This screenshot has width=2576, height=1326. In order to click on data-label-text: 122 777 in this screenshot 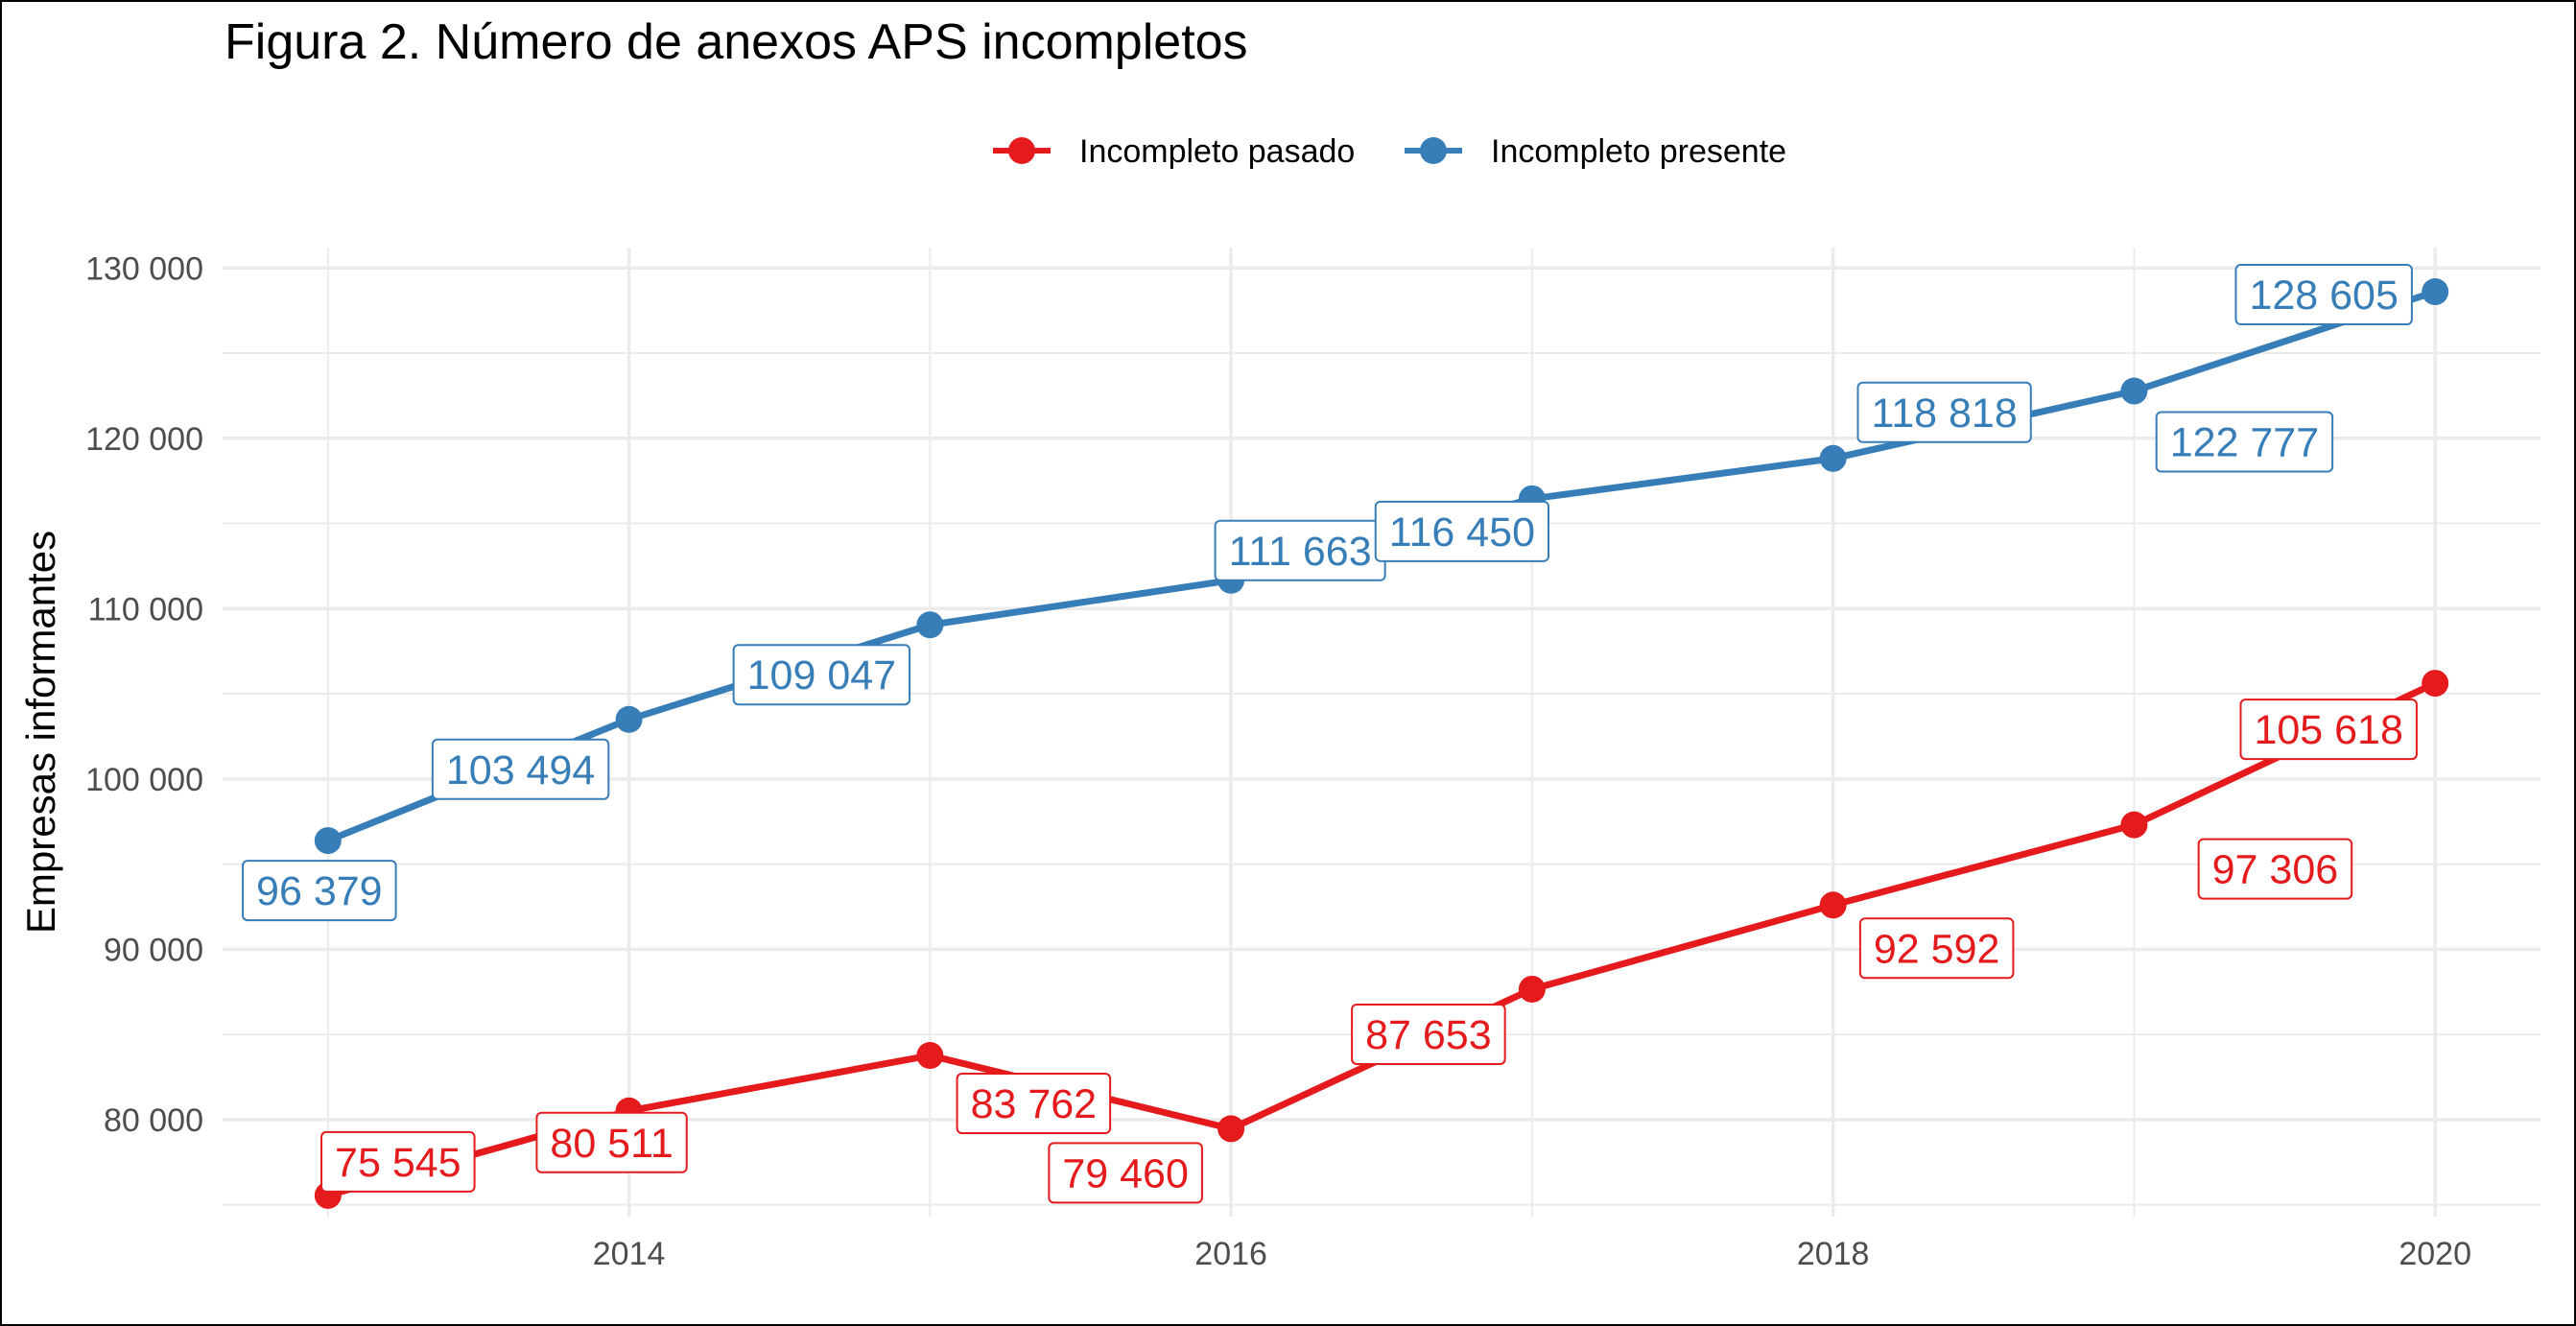, I will do `click(2245, 443)`.